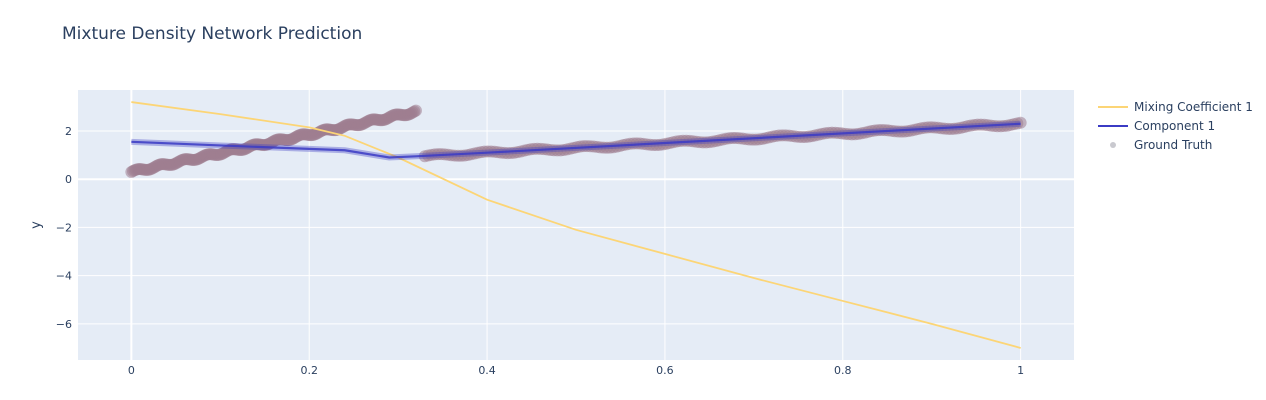 The image size is (1266, 400). I want to click on y-tick-label: −4, so click(64, 276).